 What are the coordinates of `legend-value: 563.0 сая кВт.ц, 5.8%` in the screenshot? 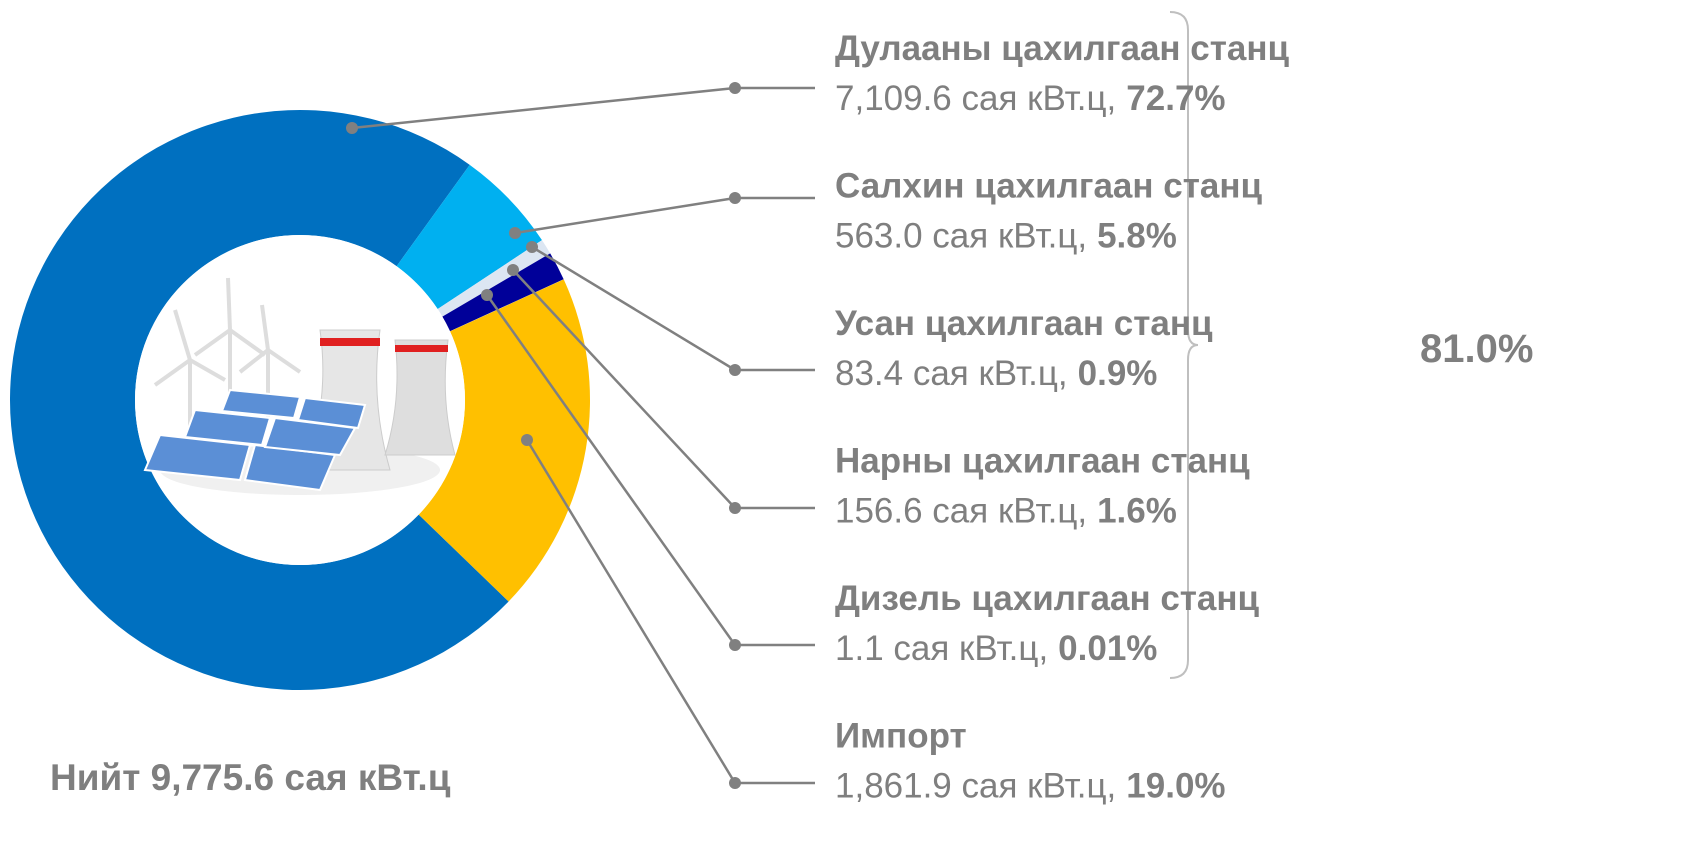 It's located at (1006, 236).